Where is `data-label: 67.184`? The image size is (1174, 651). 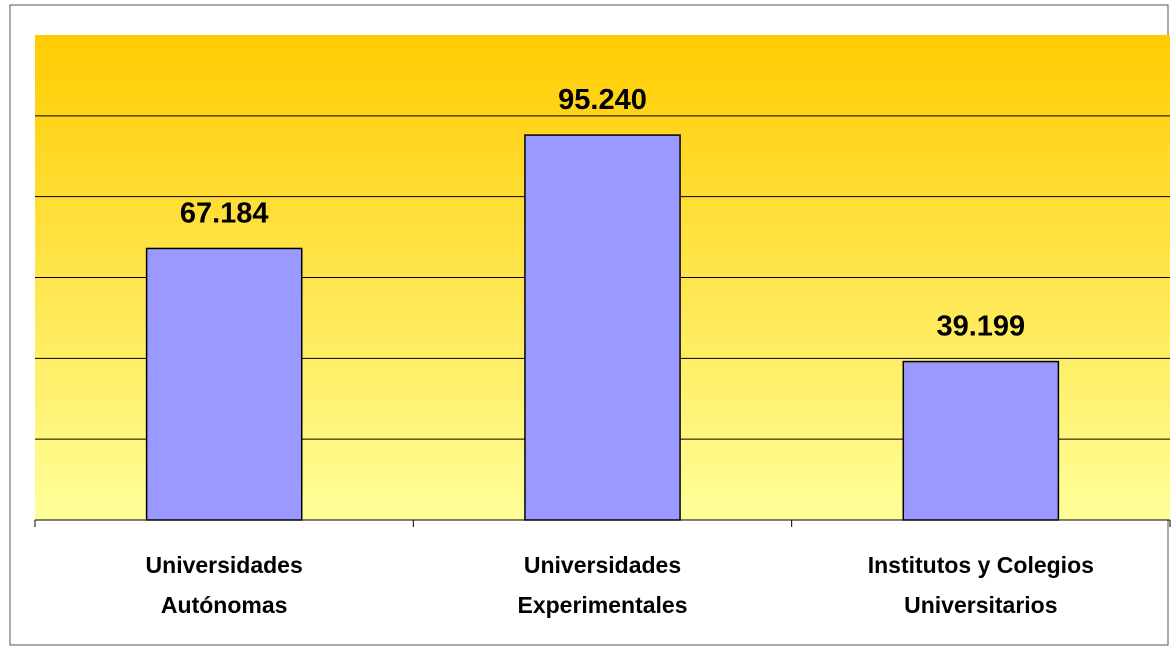 data-label: 67.184 is located at coordinates (224, 213).